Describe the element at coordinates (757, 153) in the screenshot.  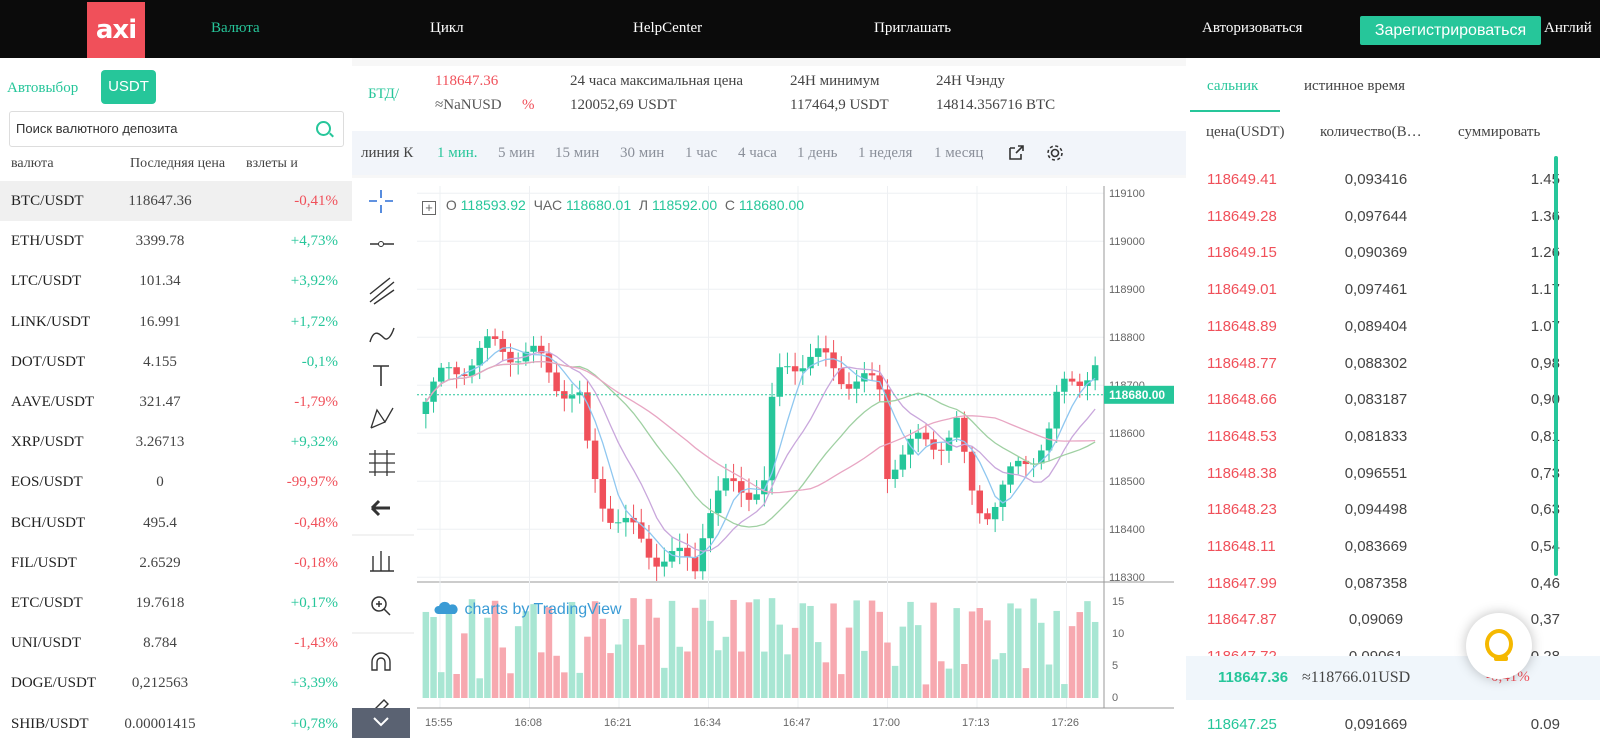
I see `tf-4hours: 4 часа` at that location.